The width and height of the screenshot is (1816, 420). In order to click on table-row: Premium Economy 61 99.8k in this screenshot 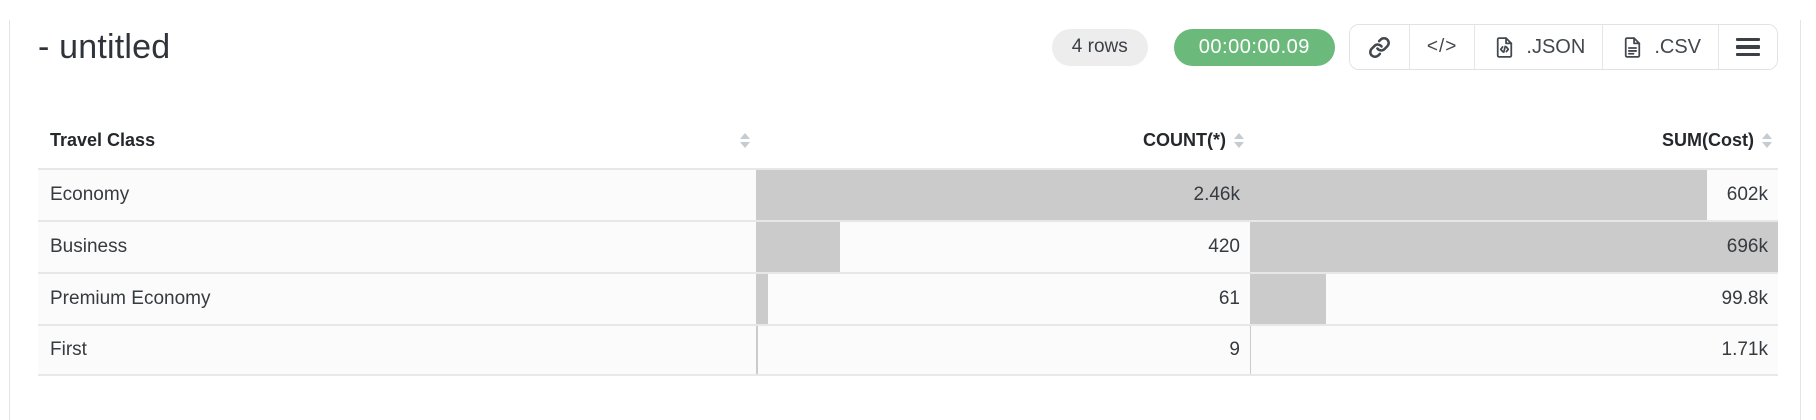, I will do `click(908, 298)`.